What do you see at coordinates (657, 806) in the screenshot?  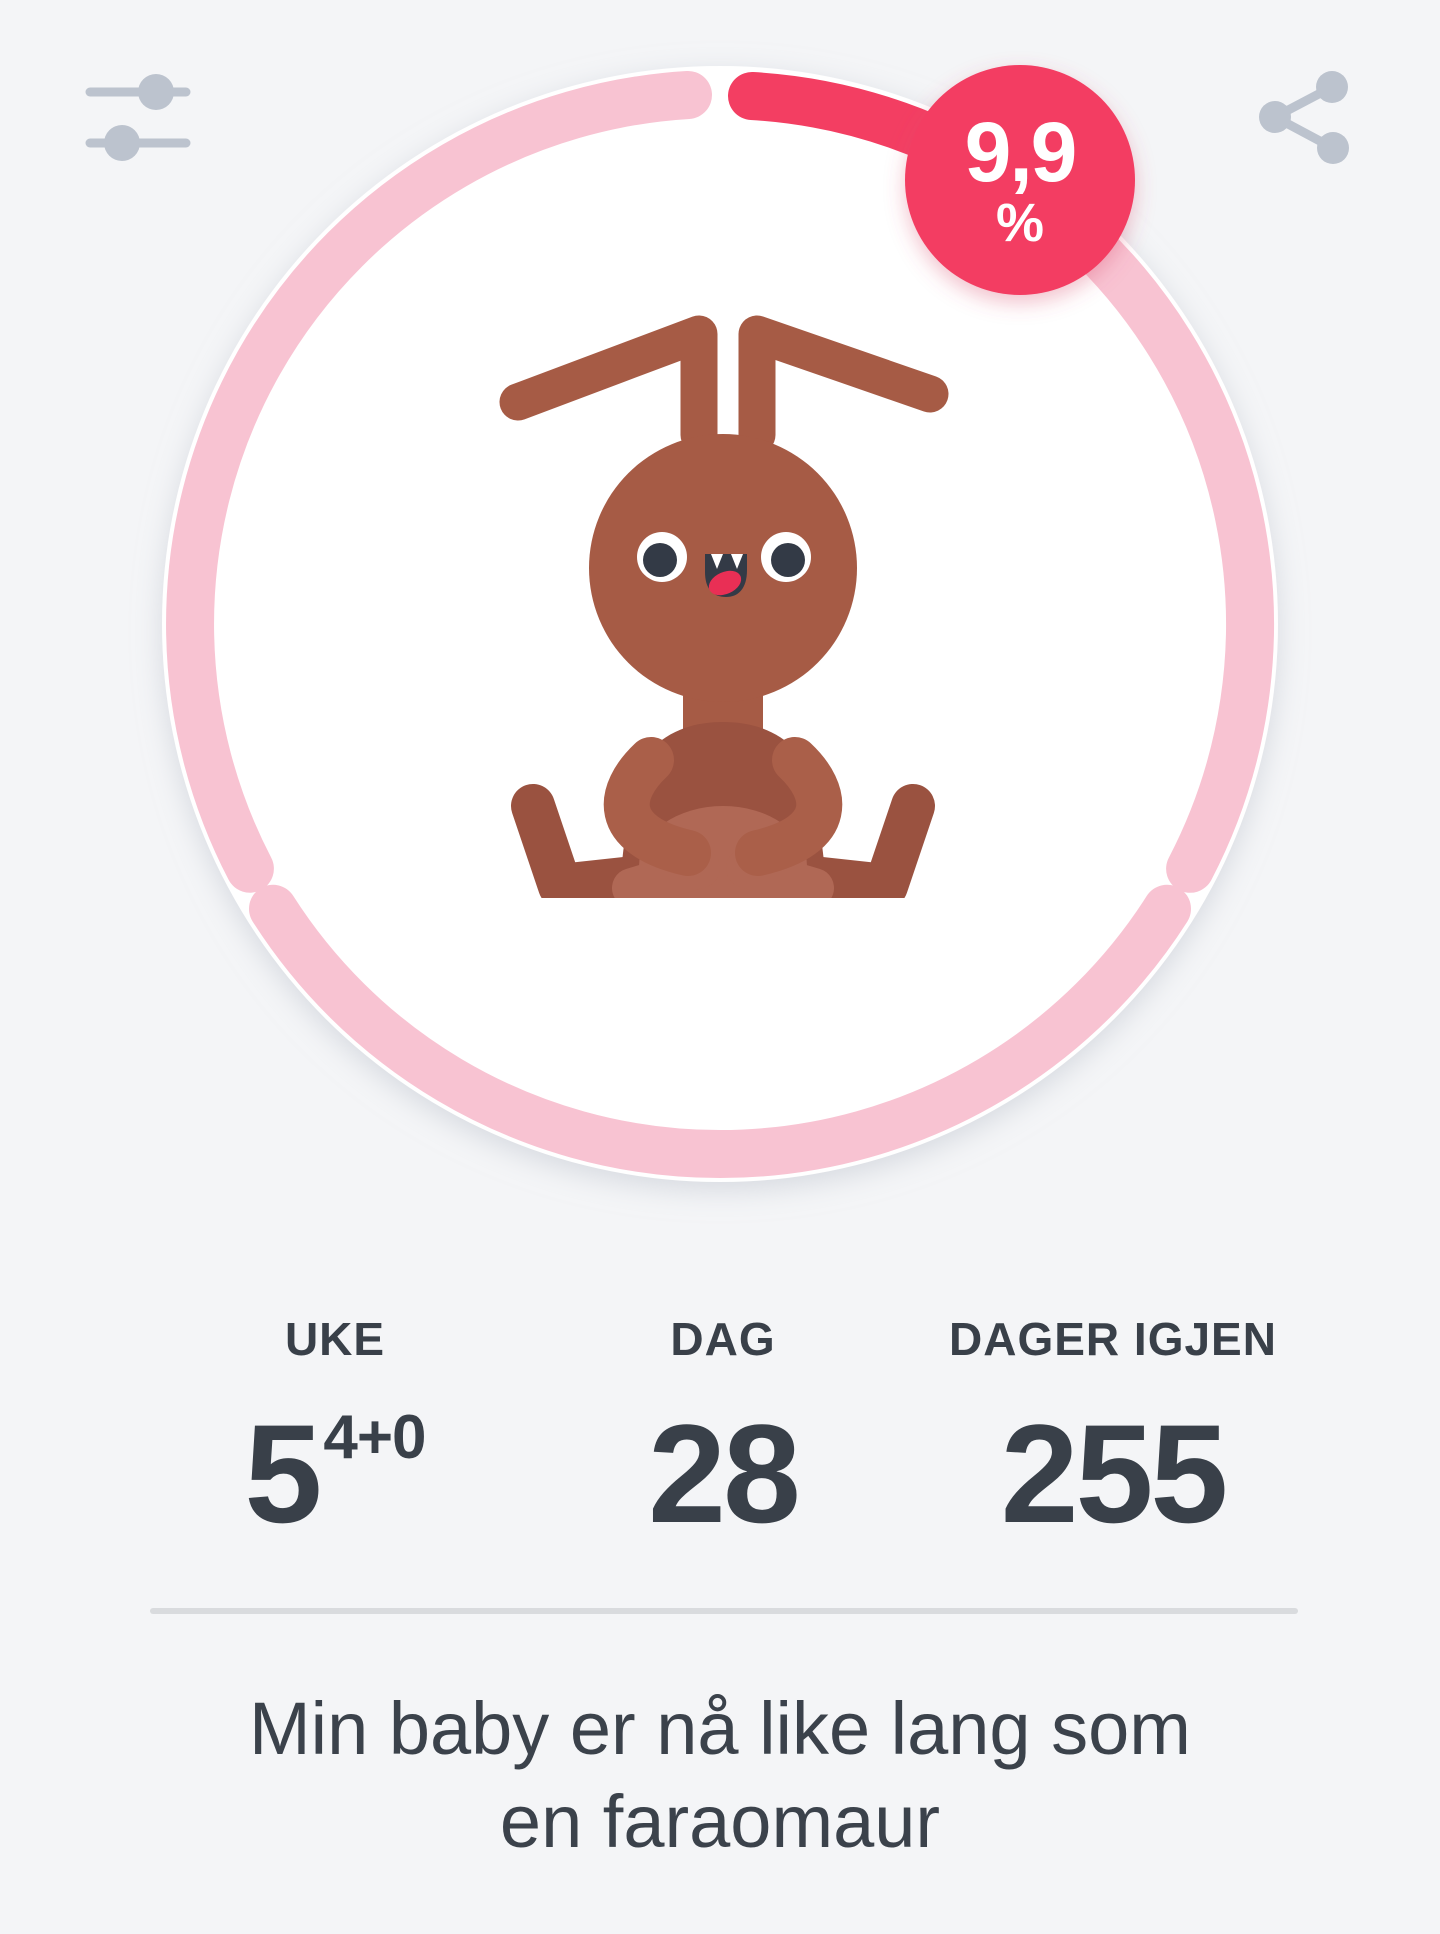 I see `ant-arm-left` at bounding box center [657, 806].